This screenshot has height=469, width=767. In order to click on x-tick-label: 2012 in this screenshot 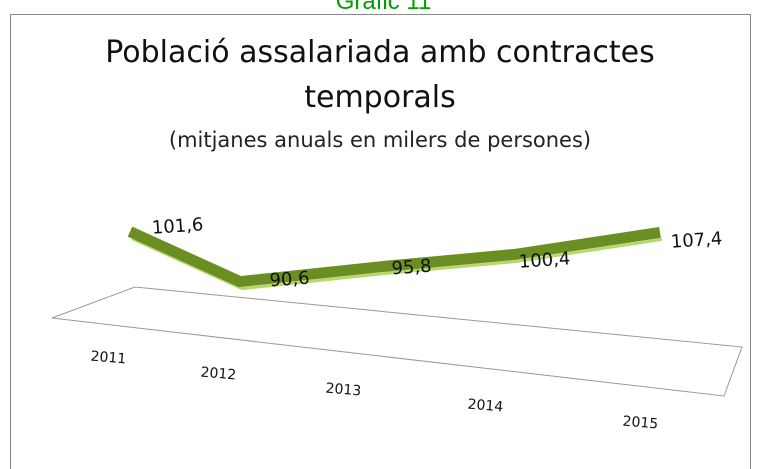, I will do `click(218, 373)`.